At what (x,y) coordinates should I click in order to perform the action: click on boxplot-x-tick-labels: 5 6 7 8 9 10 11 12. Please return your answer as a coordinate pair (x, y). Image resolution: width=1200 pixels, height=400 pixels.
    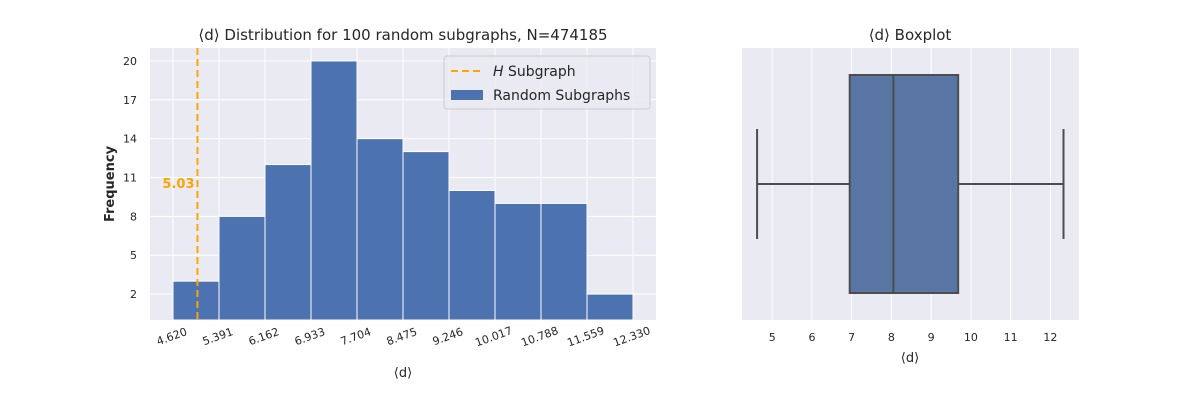
    Looking at the image, I should click on (913, 337).